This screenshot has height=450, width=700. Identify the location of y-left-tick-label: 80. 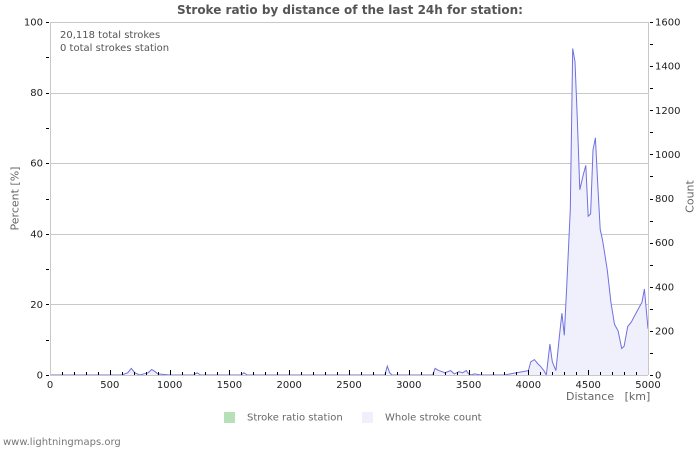
(36, 93).